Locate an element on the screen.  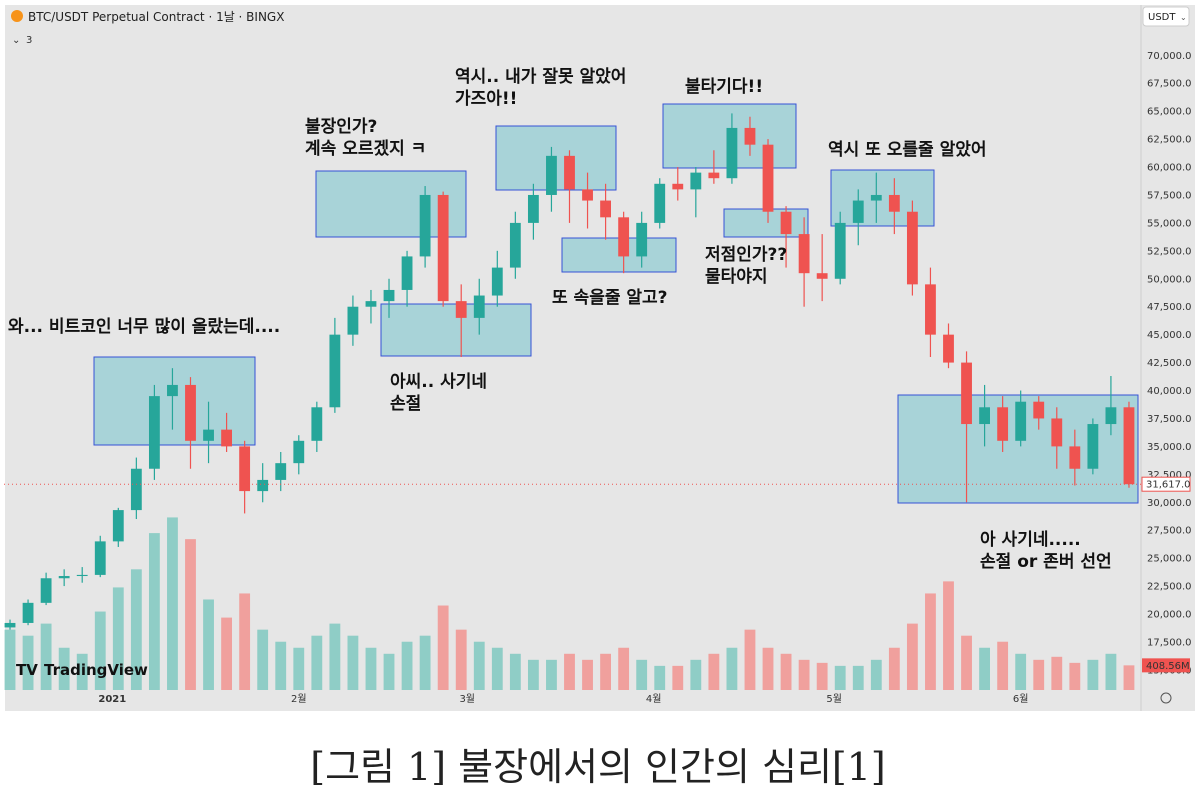
chart-title: BTC/USDT Perpetual Contract · 1날 · BINGX is located at coordinates (156, 17).